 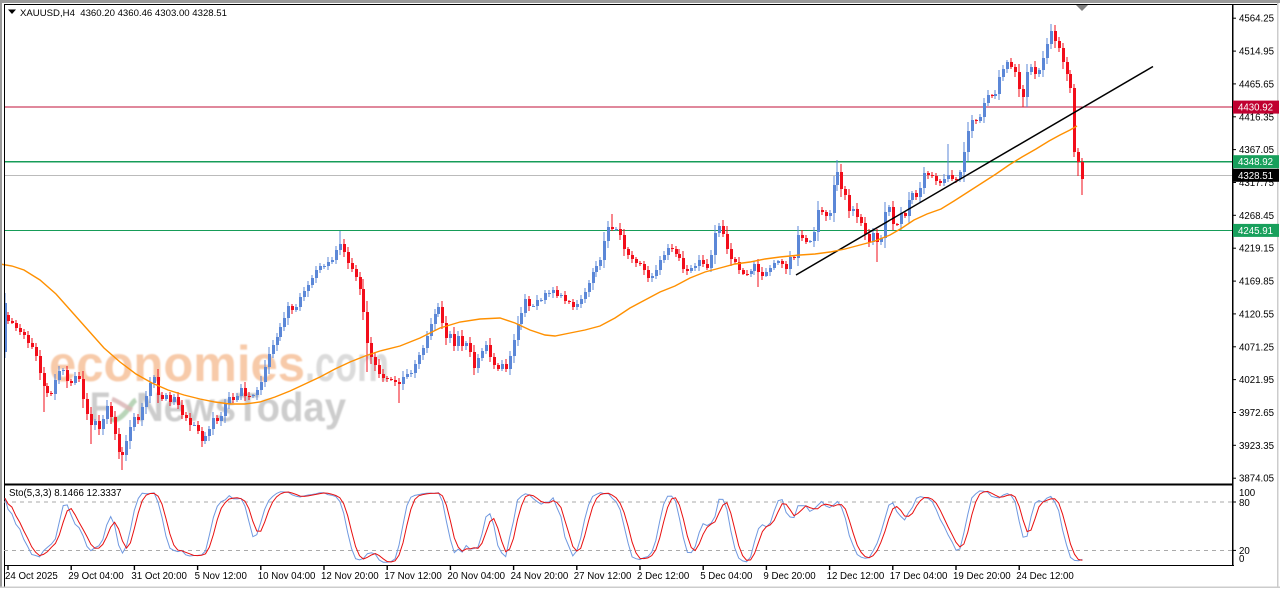 I want to click on svg-text: 19 Dec 20:00, so click(x=982, y=576).